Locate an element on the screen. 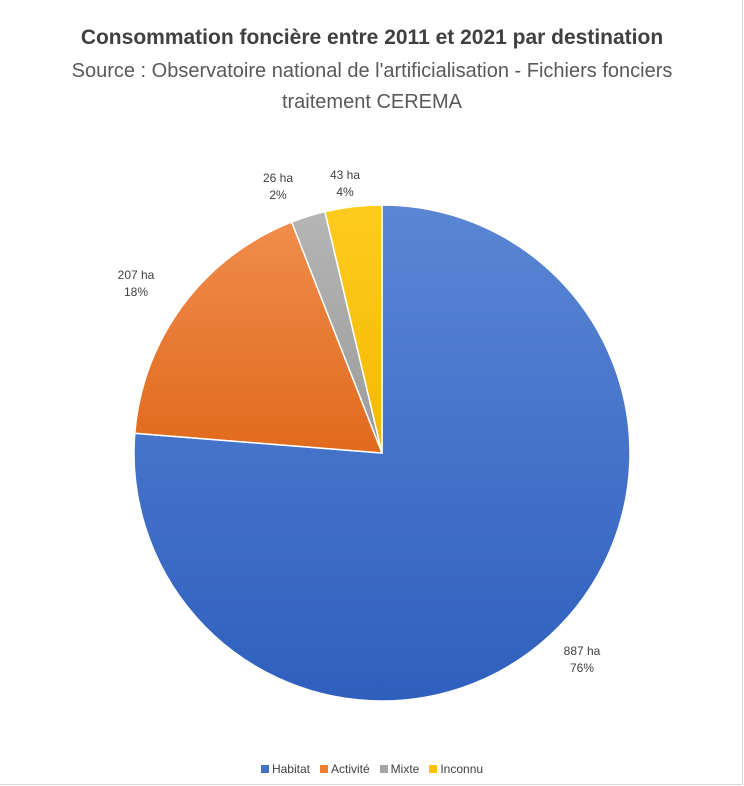  legend-item-inconnu: Inconnu is located at coordinates (456, 769).